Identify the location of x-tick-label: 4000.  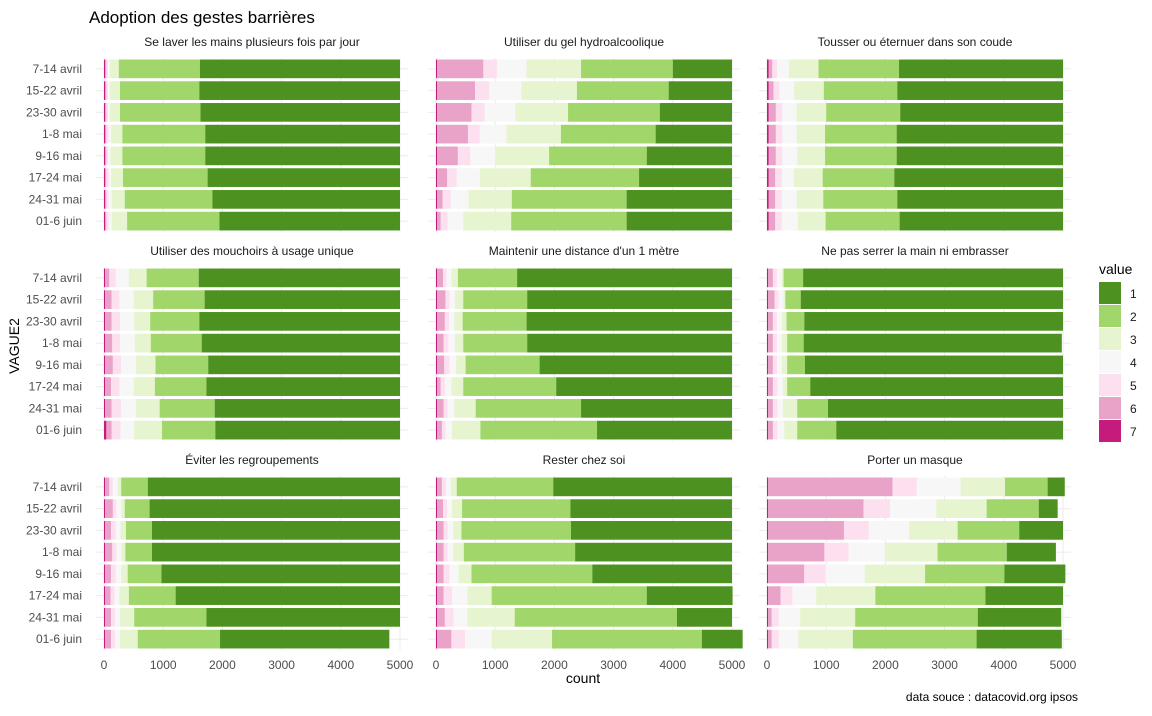
(1003, 665).